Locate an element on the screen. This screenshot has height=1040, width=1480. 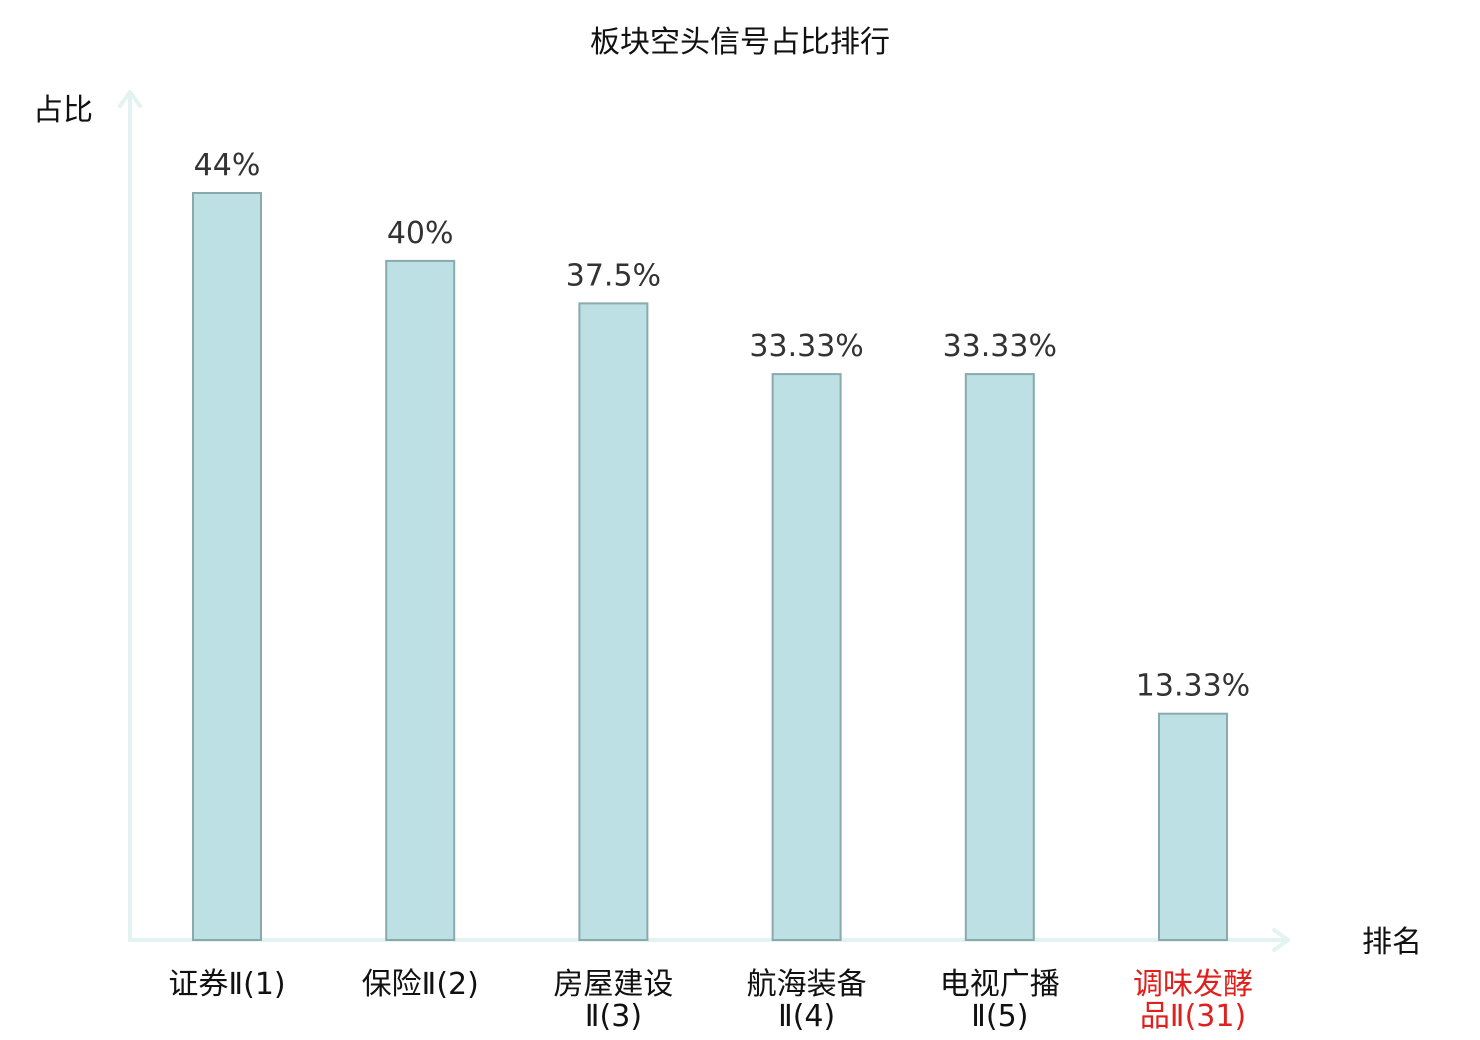
data-label-2: 40% is located at coordinates (420, 233).